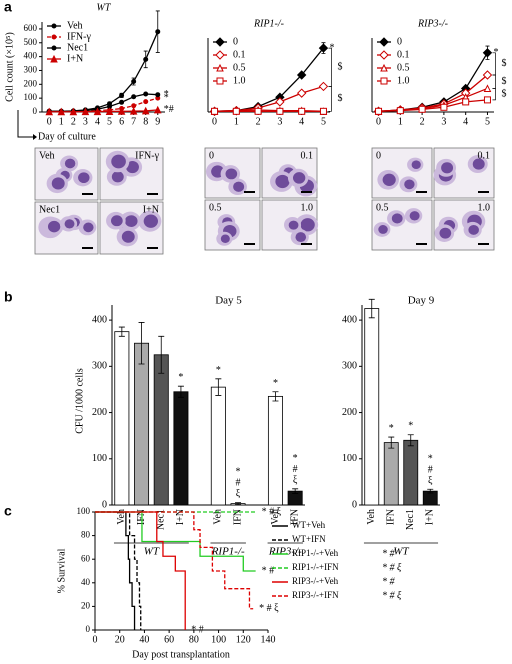 The image size is (512, 664). Describe the element at coordinates (392, 567) in the screenshot. I see `legend-note: * # ξ` at that location.